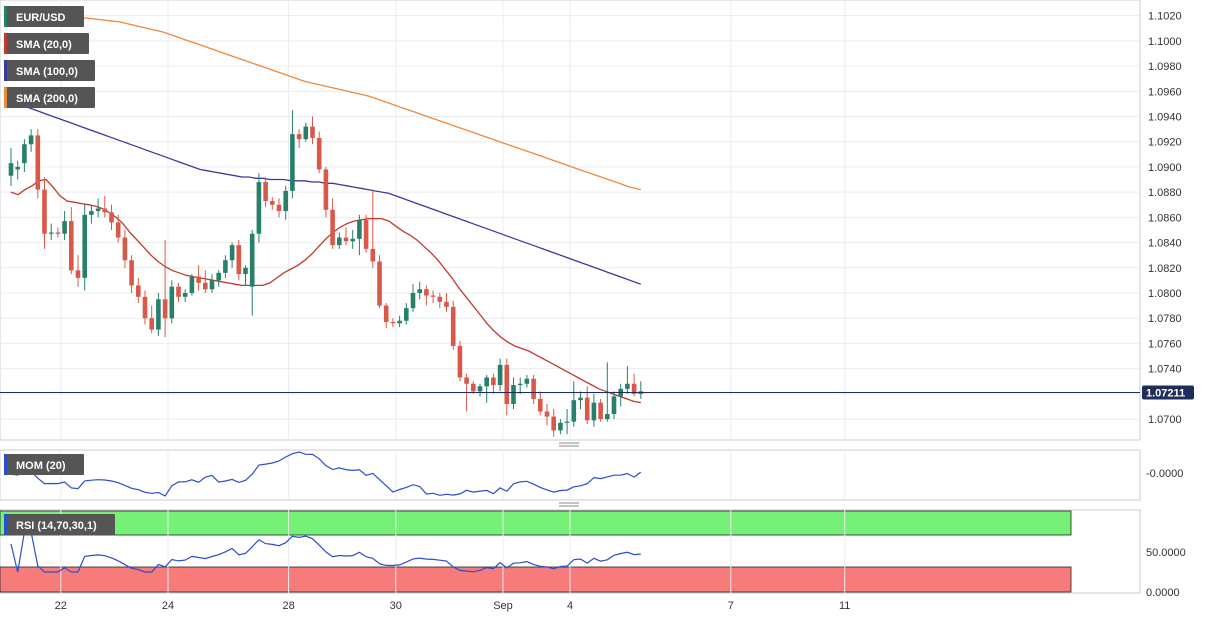 The height and width of the screenshot is (619, 1210). Describe the element at coordinates (49, 97) in the screenshot. I see `legend-sma200: SMA (200,0)` at that location.